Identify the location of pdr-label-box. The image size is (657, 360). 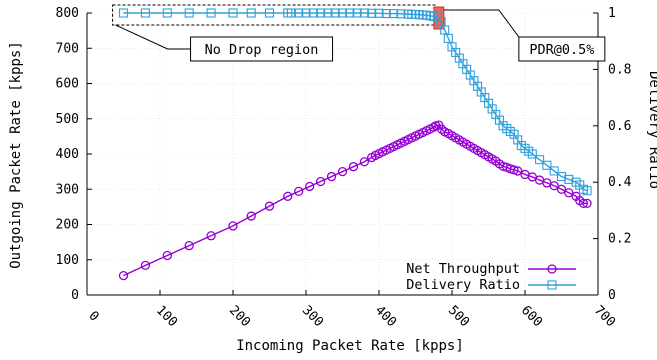
(562, 49).